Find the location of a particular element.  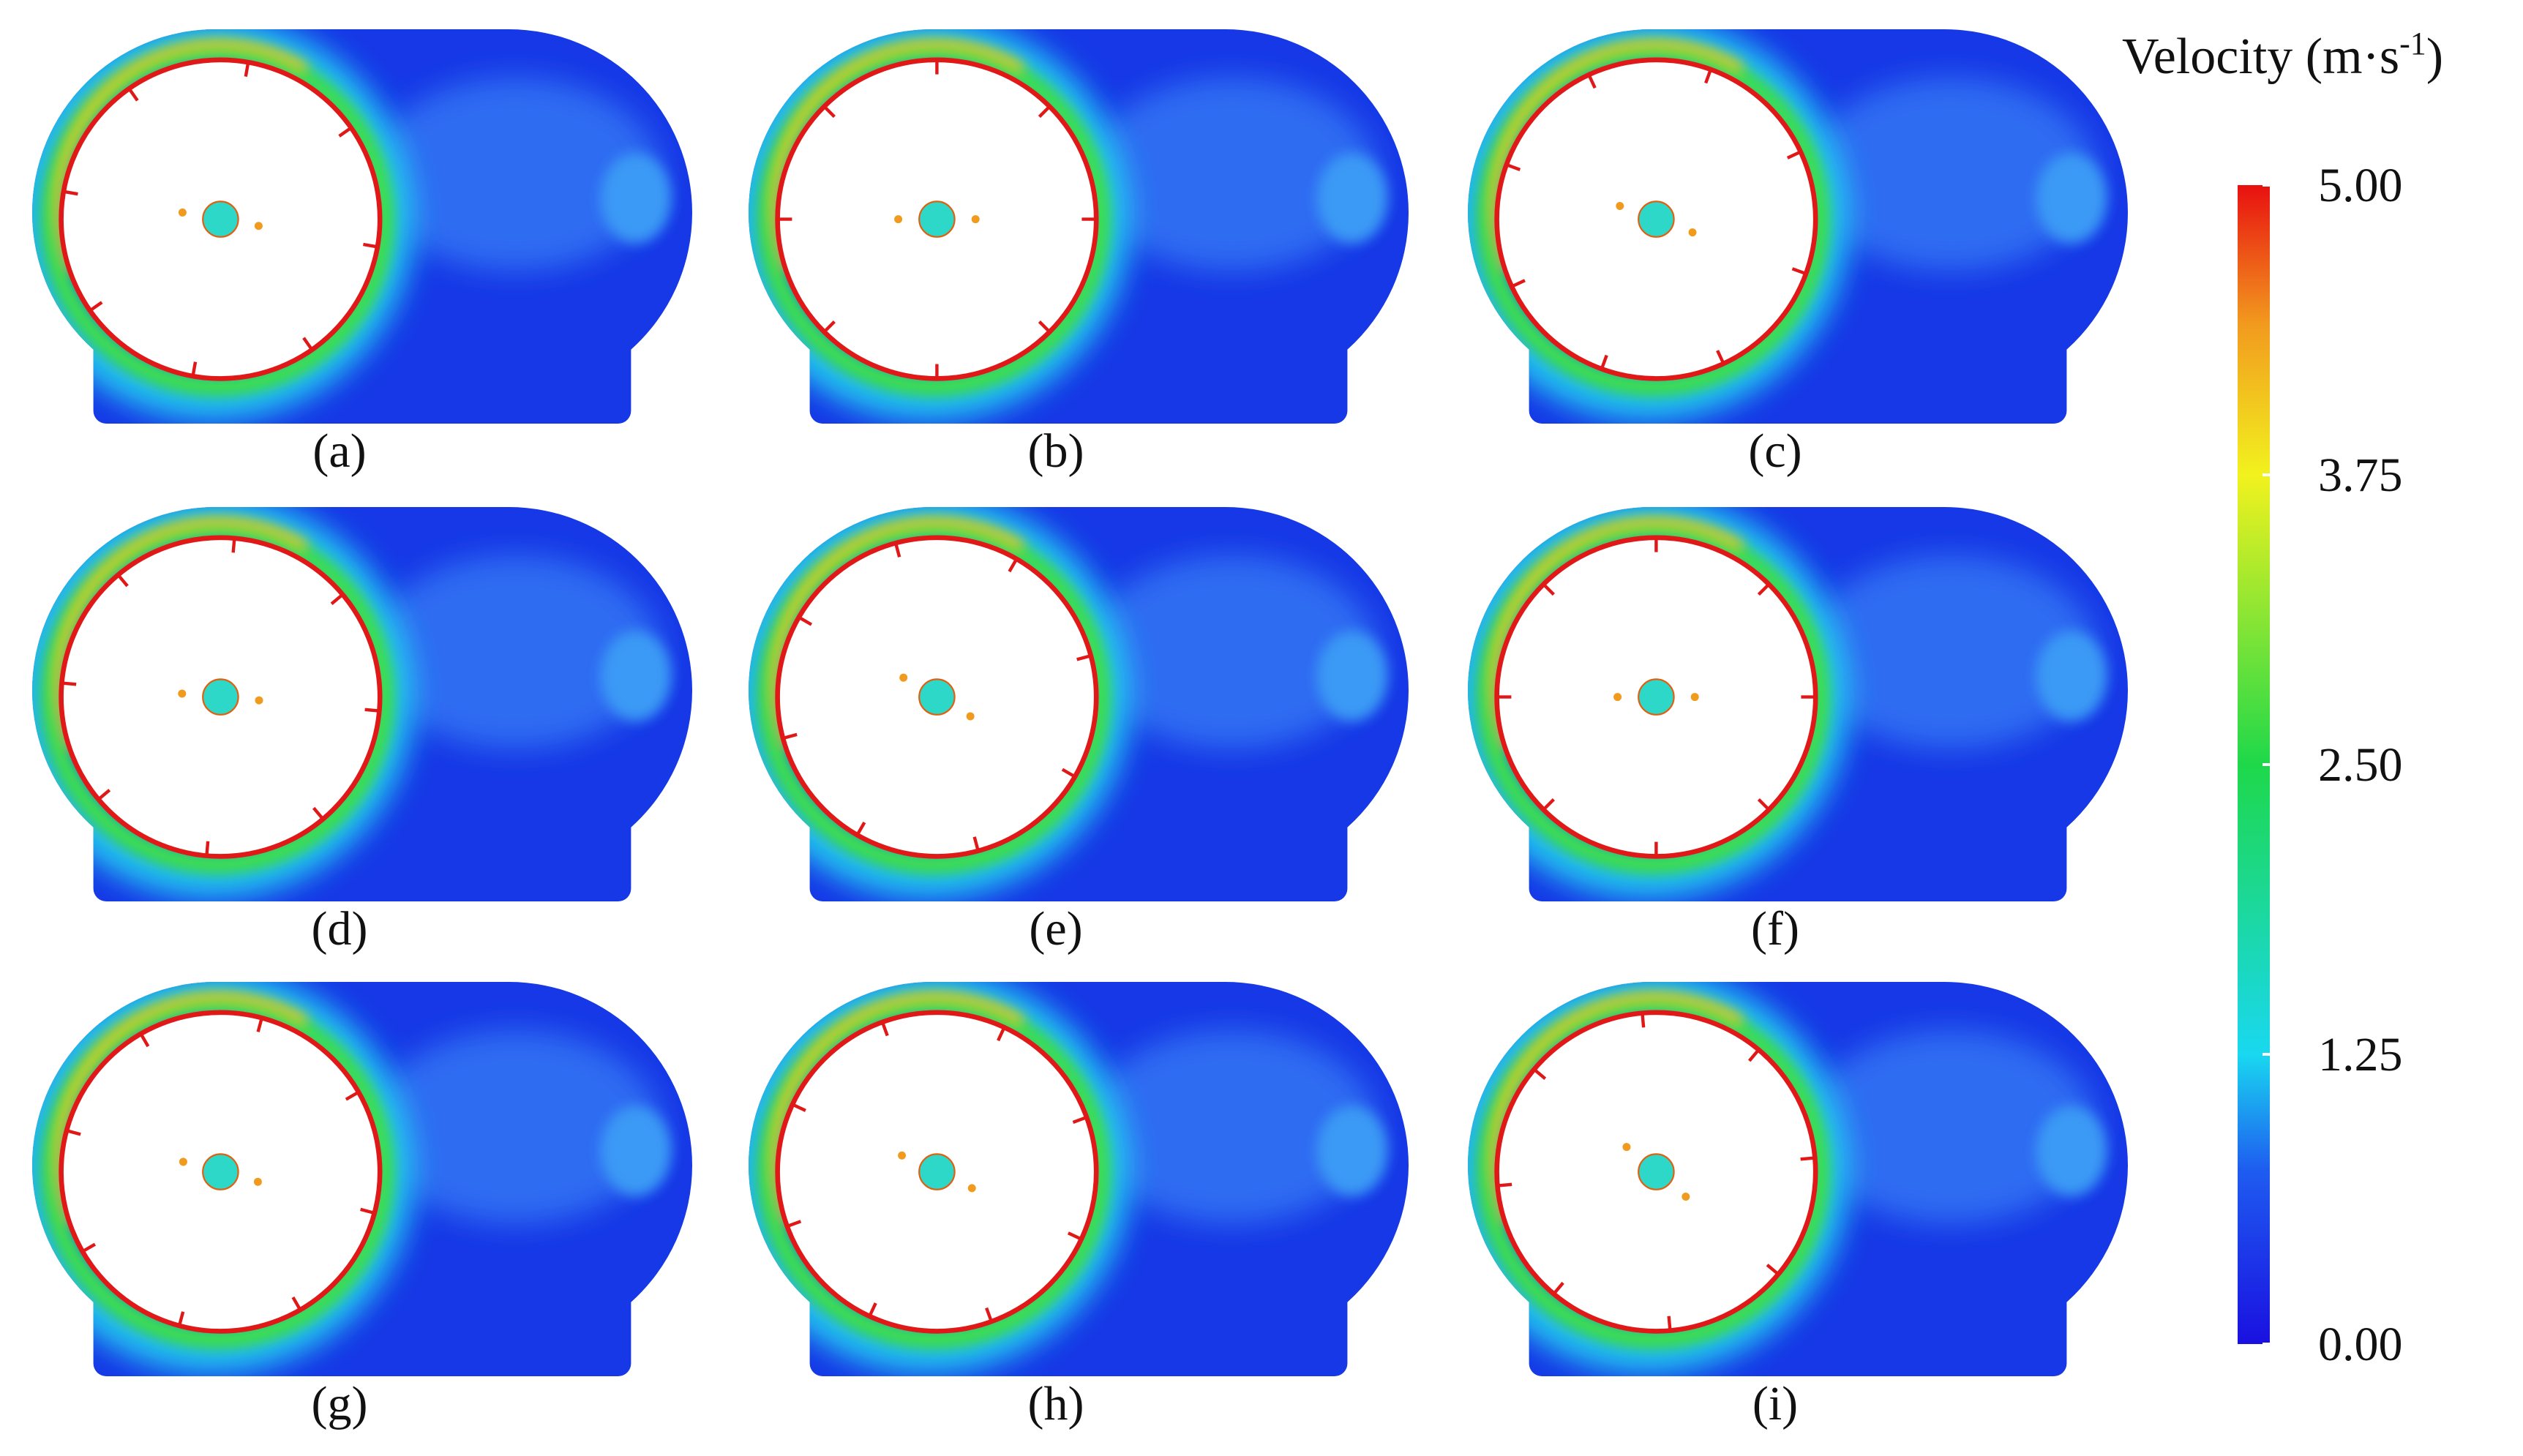

colorbar-tick-label: 0.00 is located at coordinates (2360, 1344).